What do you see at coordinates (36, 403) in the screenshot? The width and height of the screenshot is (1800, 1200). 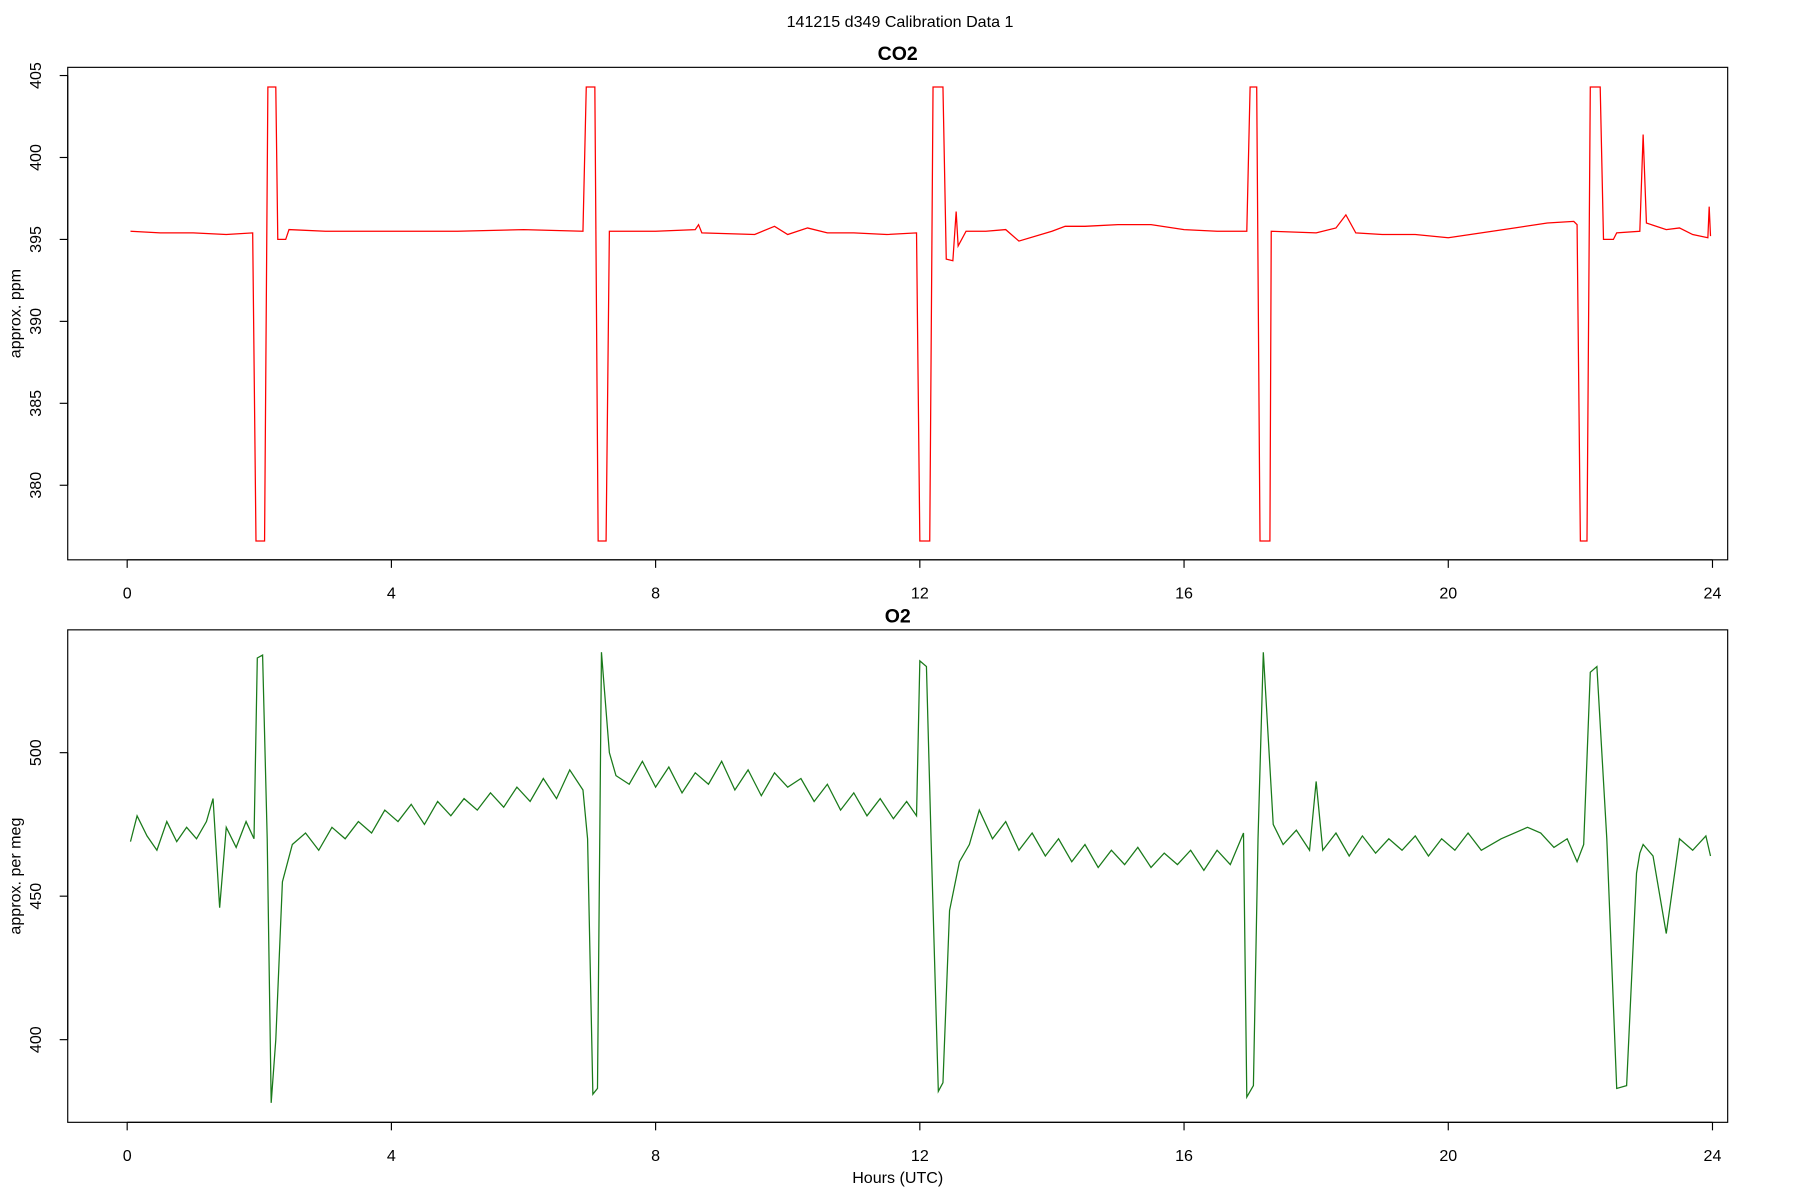 I see `y-tick-label: 385` at bounding box center [36, 403].